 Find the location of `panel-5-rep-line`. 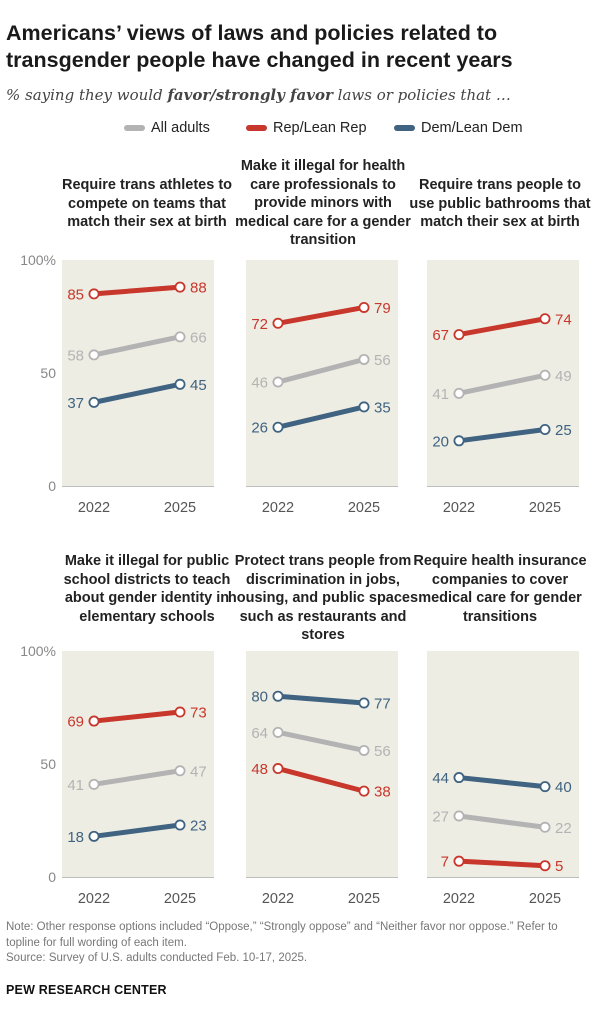

panel-5-rep-line is located at coordinates (321, 780).